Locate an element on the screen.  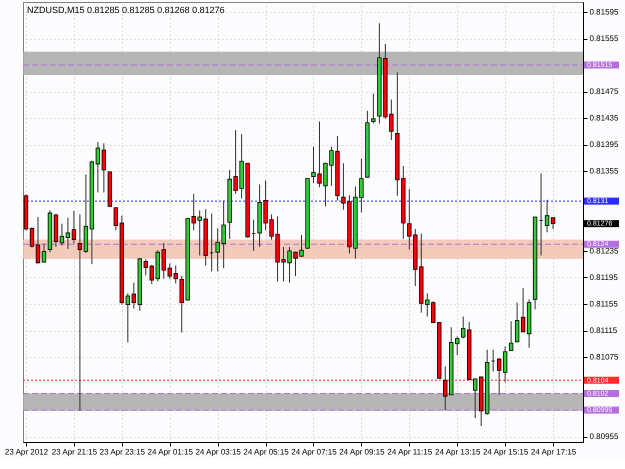
x-tick-label: 24 Apr 07:15 is located at coordinates (314, 452).